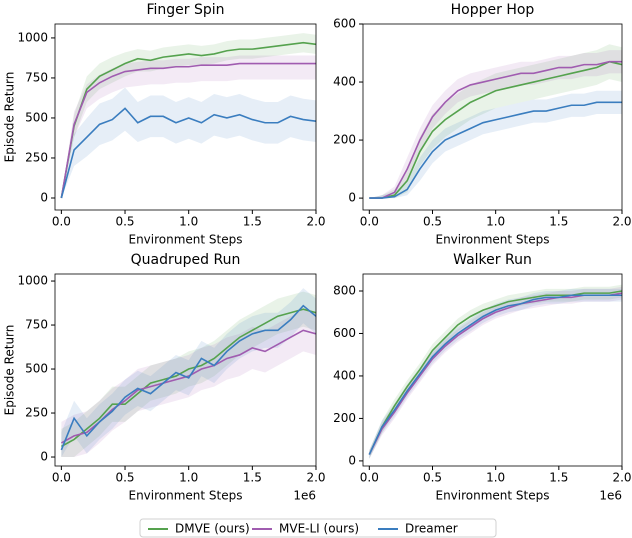 Image resolution: width=632 pixels, height=538 pixels. Describe the element at coordinates (344, 290) in the screenshot. I see `y-tick-label: 800` at that location.